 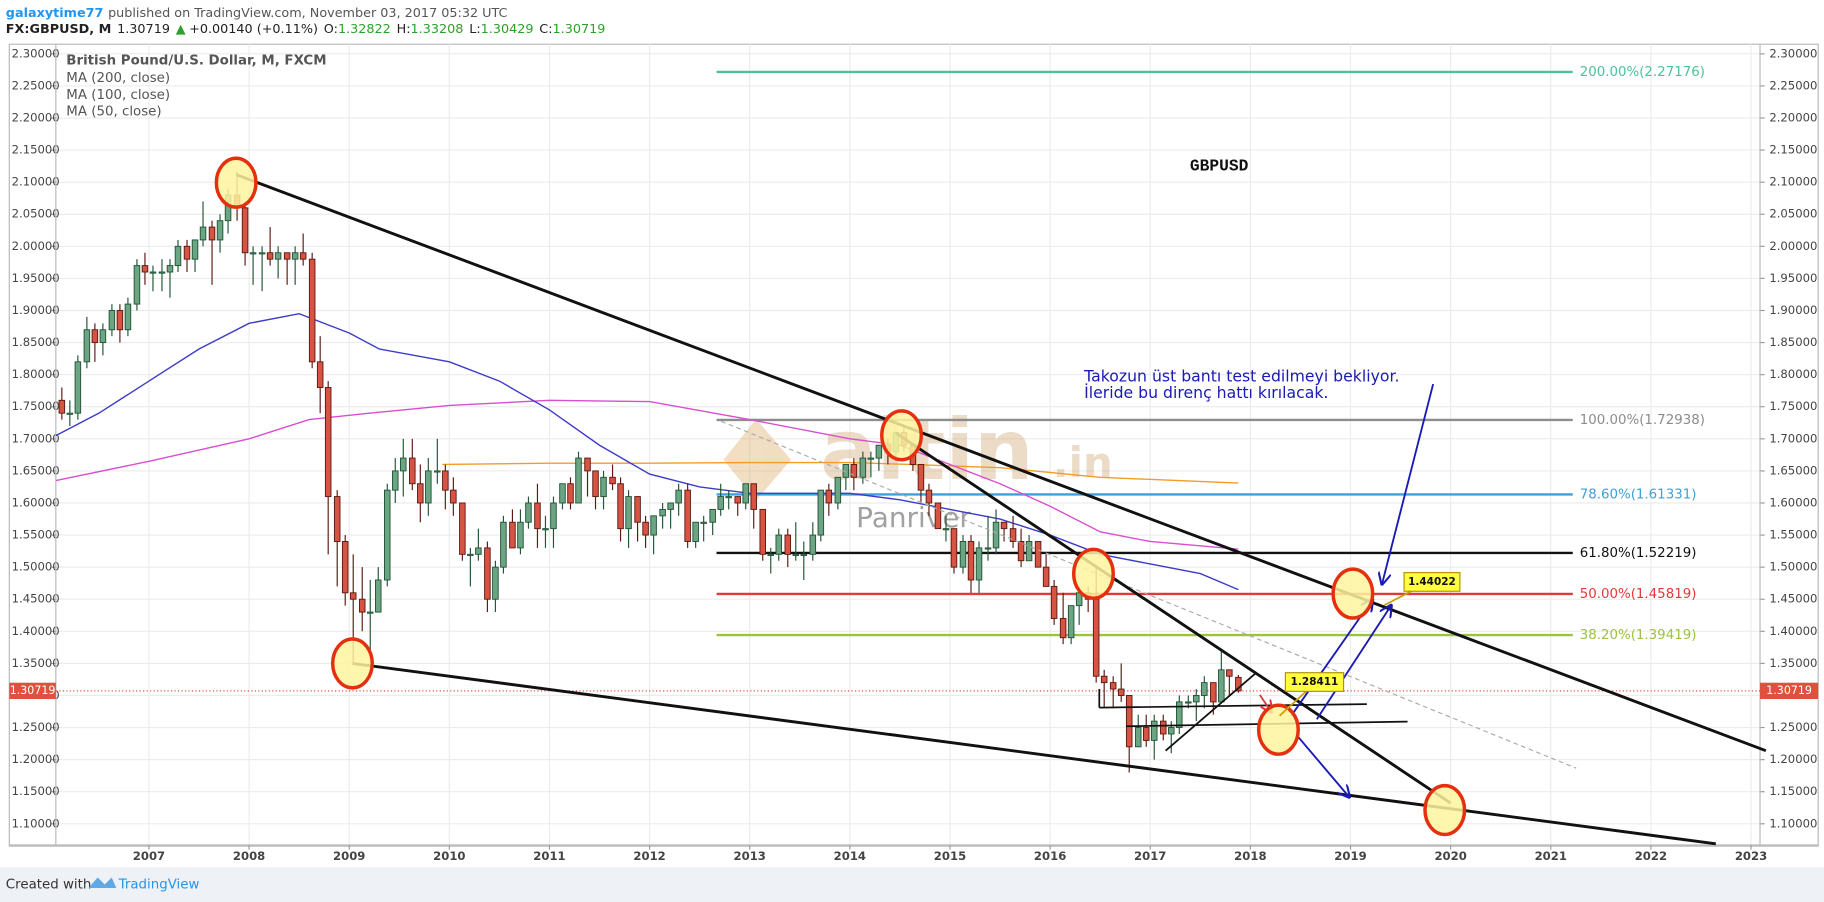 What do you see at coordinates (1250, 856) in the screenshot?
I see `x-tick-label: 2018` at bounding box center [1250, 856].